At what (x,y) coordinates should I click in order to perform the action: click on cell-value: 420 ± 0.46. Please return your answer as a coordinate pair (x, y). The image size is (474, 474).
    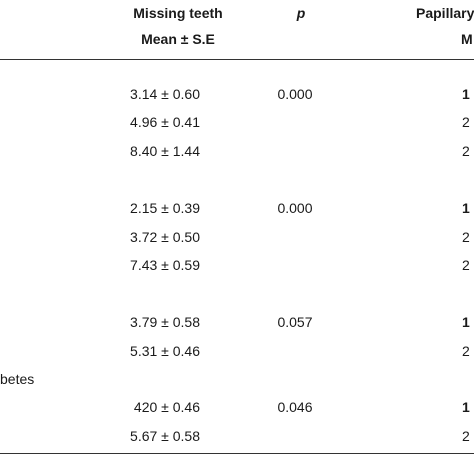
    Looking at the image, I should click on (166, 407).